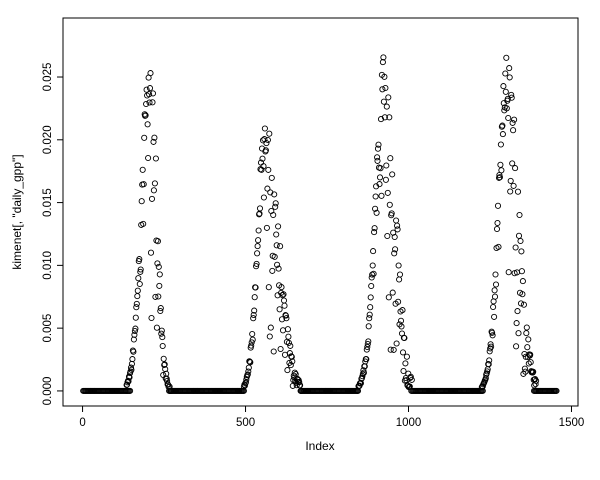  Describe the element at coordinates (82, 423) in the screenshot. I see `x-tick-label: 0` at that location.